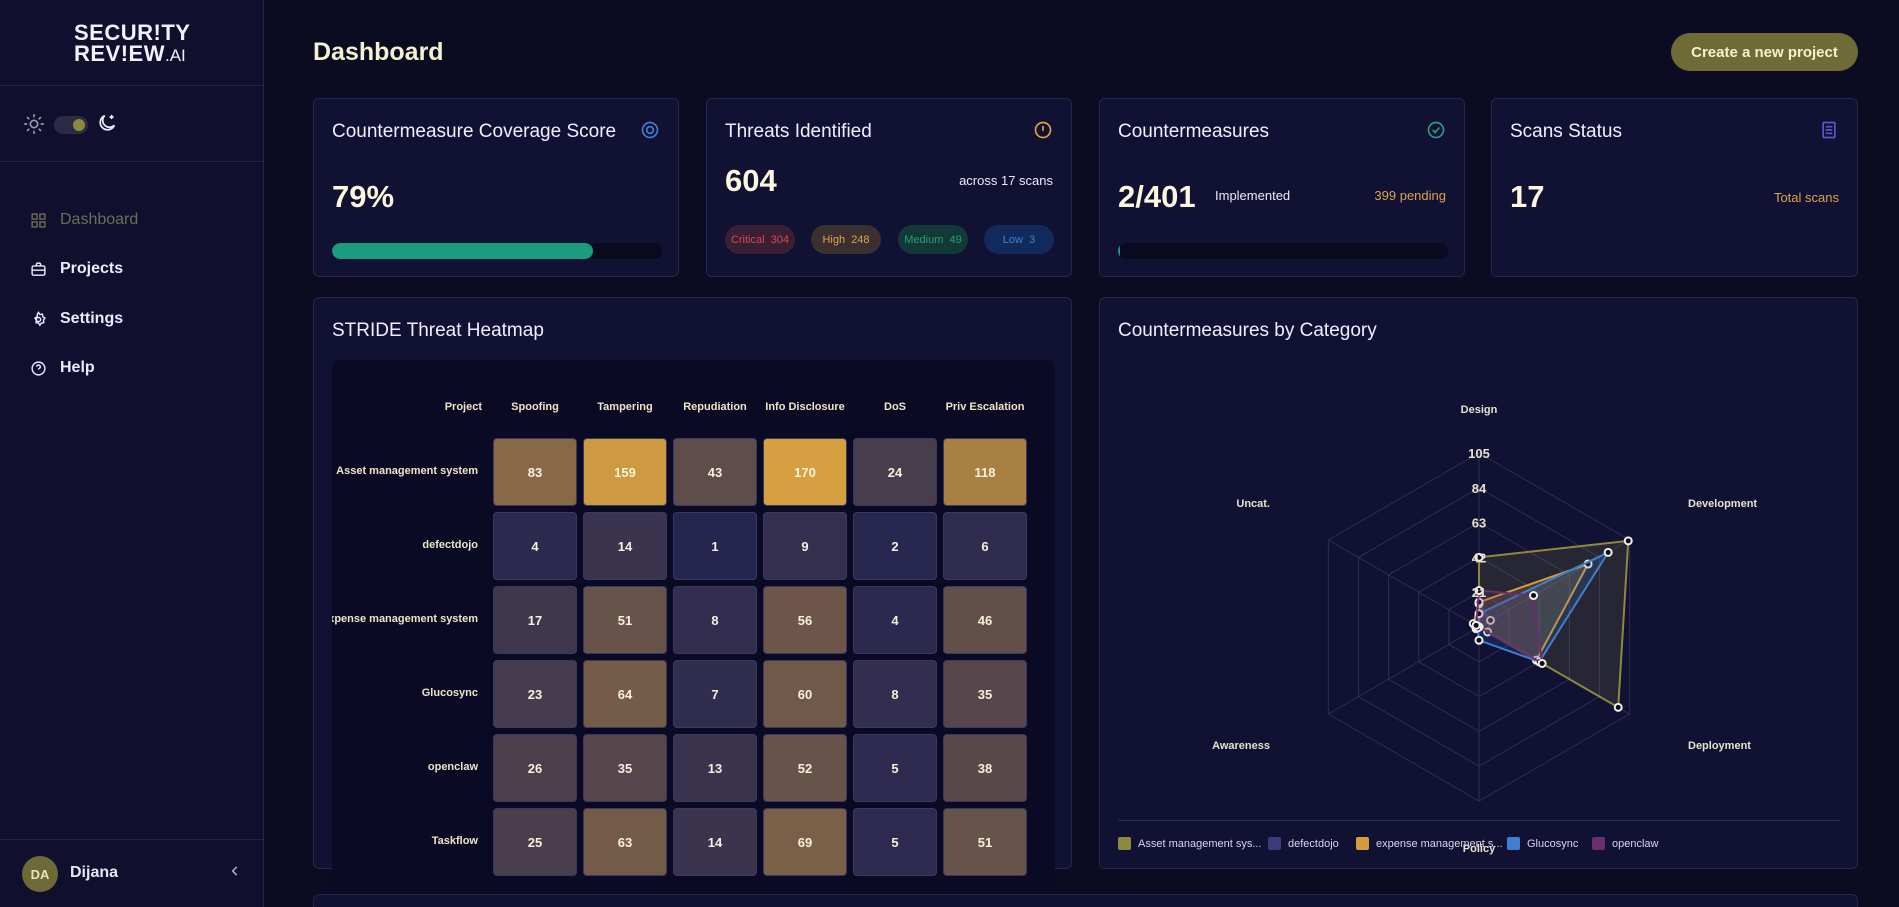 Image resolution: width=1899 pixels, height=907 pixels. What do you see at coordinates (38, 220) in the screenshot?
I see `grid-icon` at bounding box center [38, 220].